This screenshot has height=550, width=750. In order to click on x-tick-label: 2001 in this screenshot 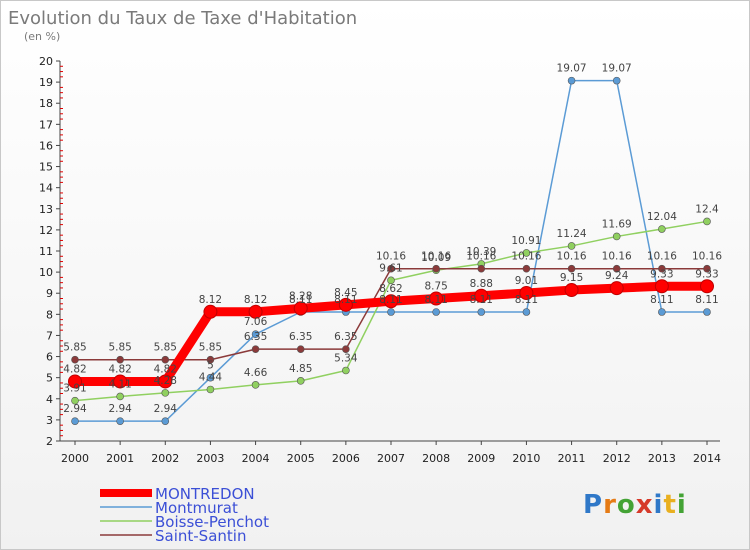, I will do `click(120, 458)`.